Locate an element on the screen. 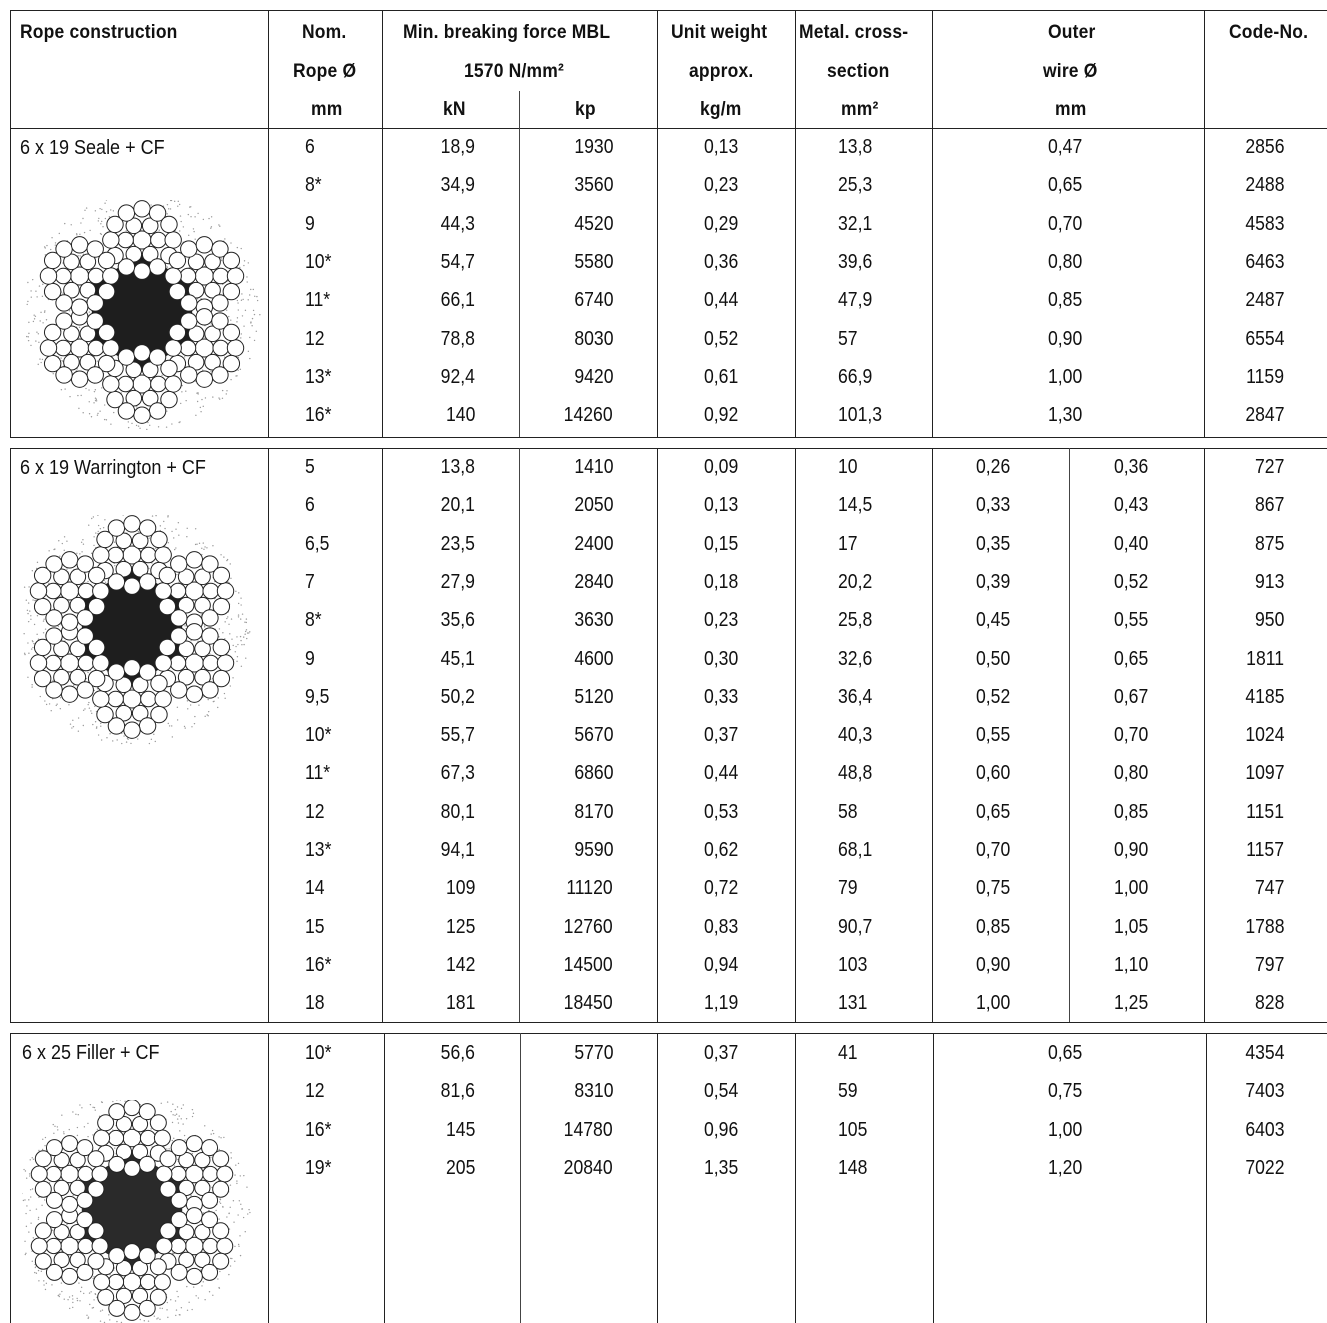 The width and height of the screenshot is (1327, 1323). cell-kp: 3630 is located at coordinates (593, 620).